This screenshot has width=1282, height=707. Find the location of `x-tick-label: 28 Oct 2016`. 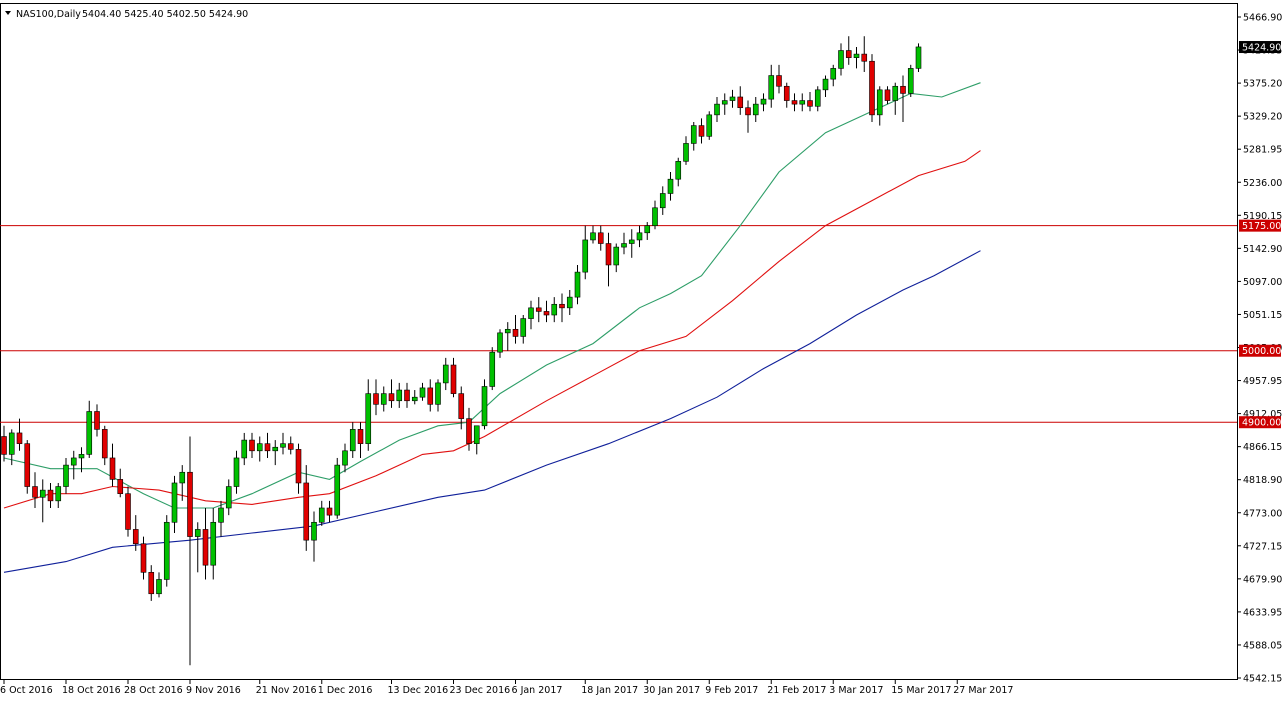

x-tick-label: 28 Oct 2016 is located at coordinates (153, 690).